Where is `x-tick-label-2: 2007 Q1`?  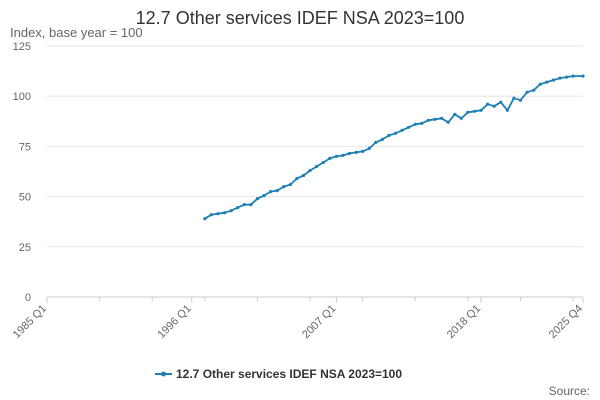
x-tick-label-2: 2007 Q1 is located at coordinates (319, 322).